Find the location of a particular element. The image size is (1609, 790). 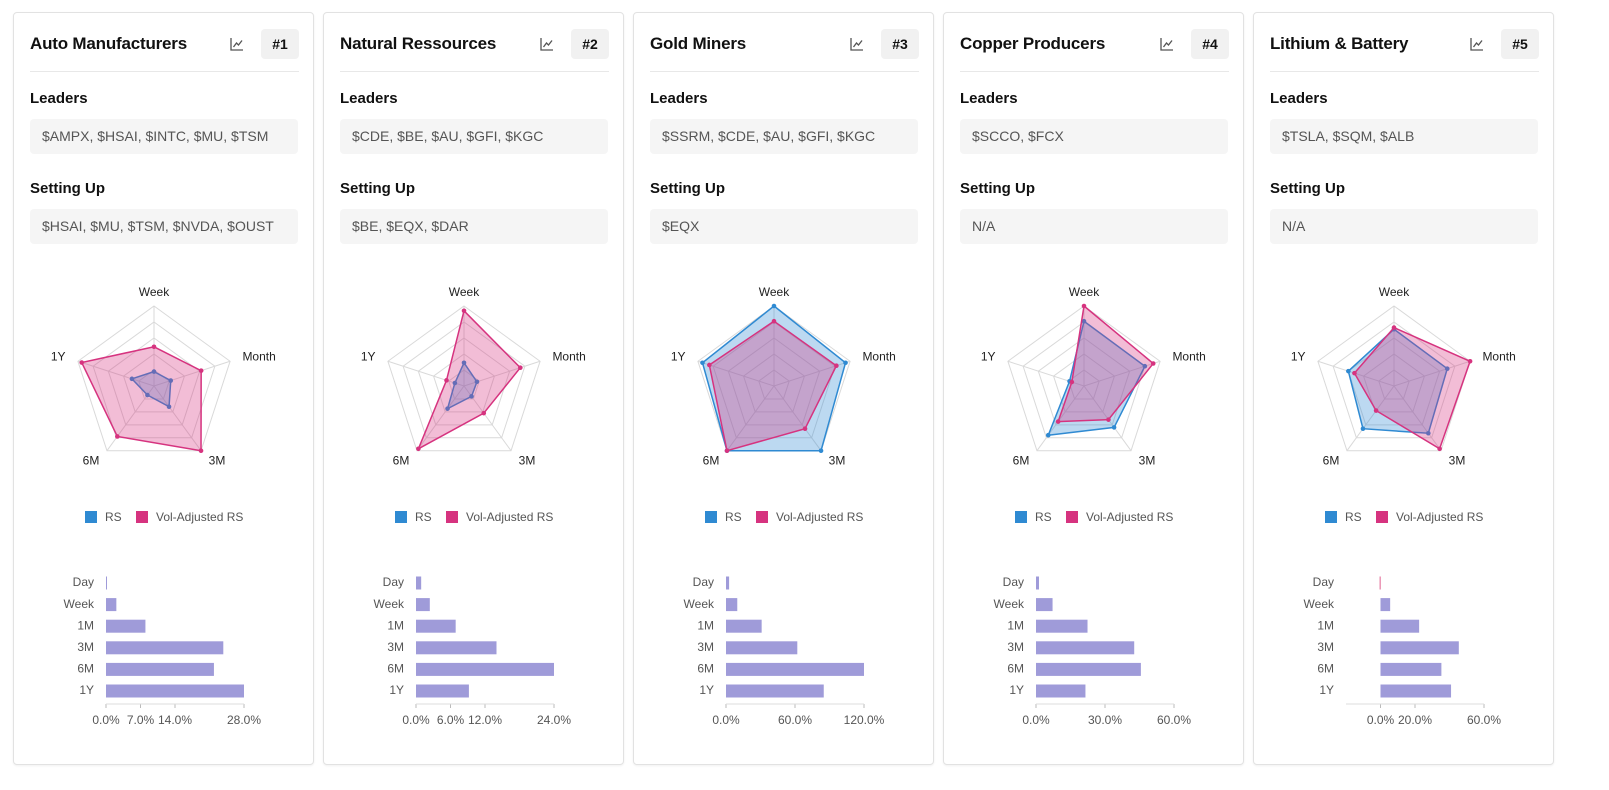

ticker-list: N/A is located at coordinates (1094, 226).